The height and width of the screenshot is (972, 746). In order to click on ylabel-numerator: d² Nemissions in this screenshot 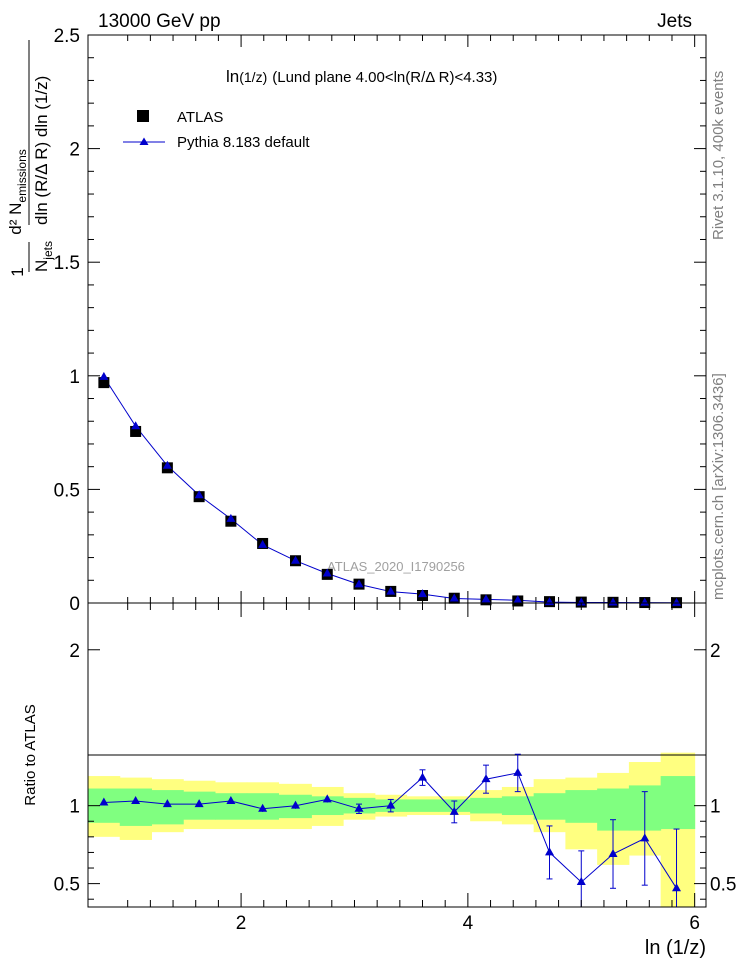, I will do `click(17, 191)`.